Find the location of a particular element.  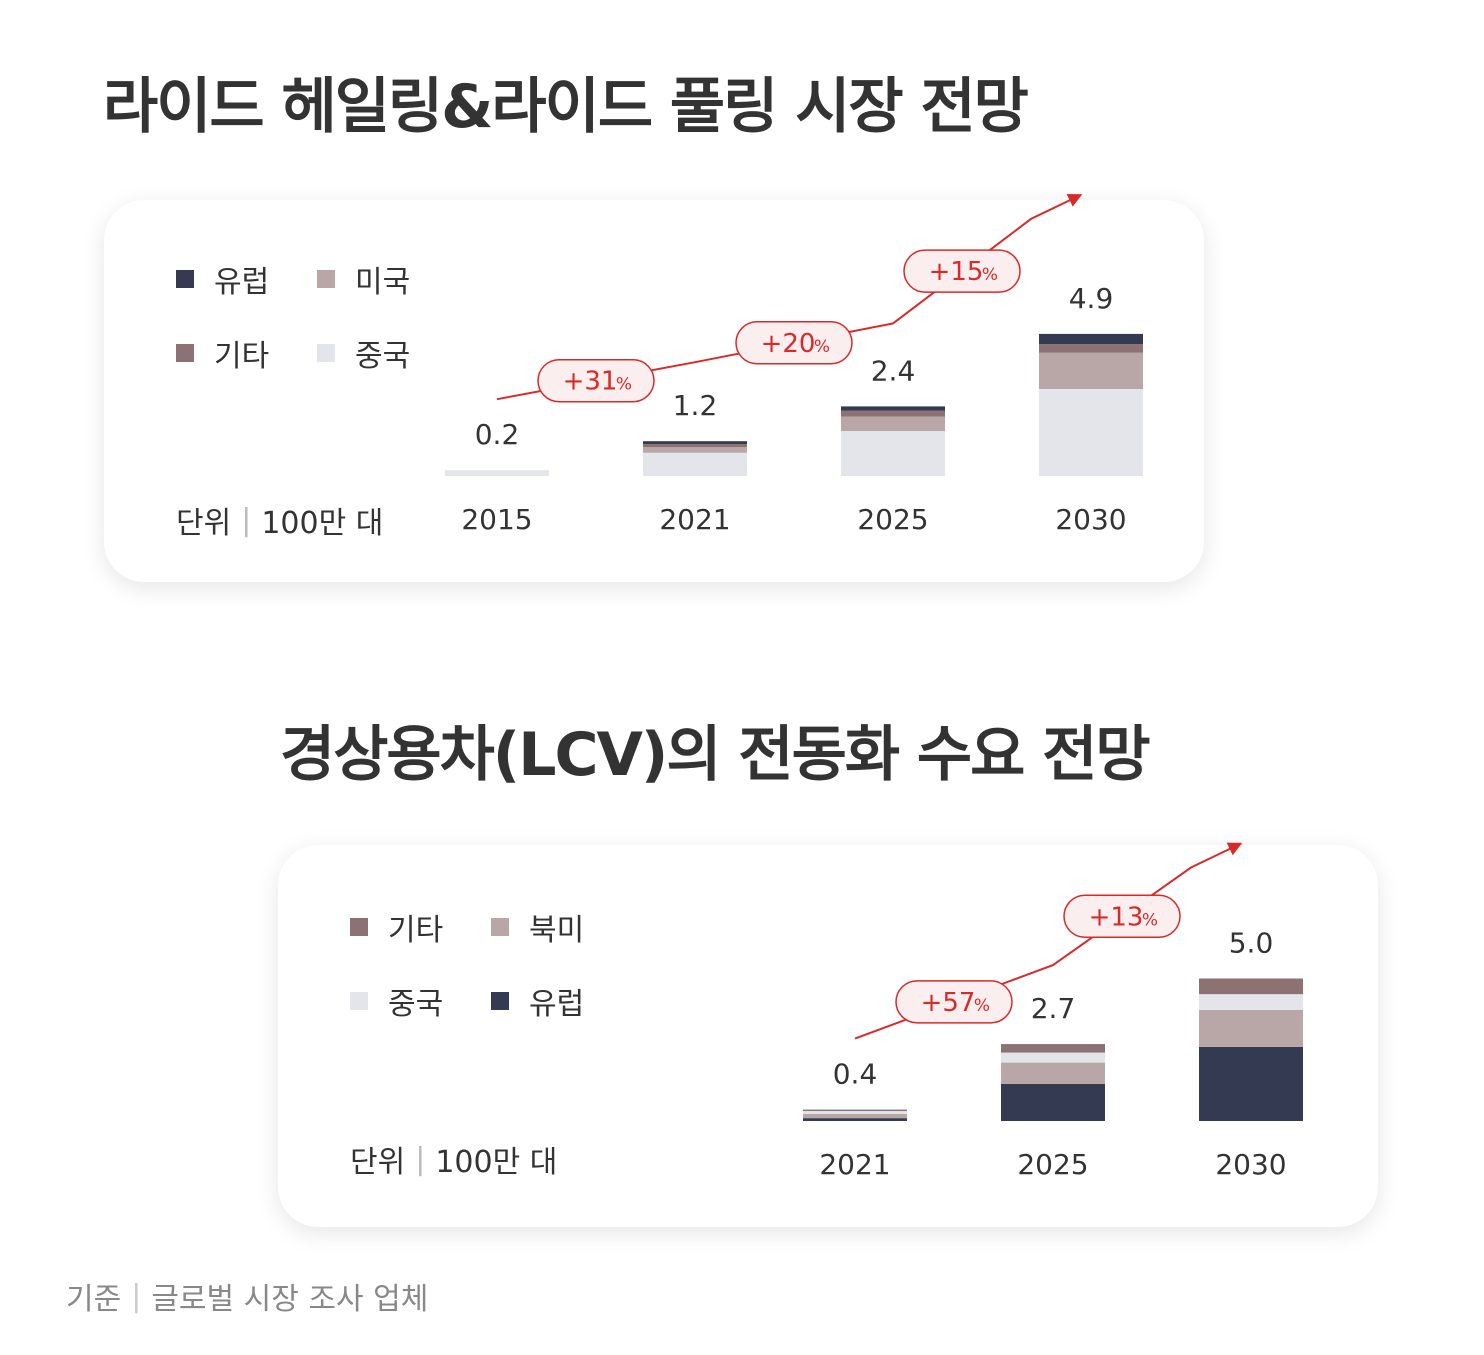

legend-label: 북미 is located at coordinates (557, 930).